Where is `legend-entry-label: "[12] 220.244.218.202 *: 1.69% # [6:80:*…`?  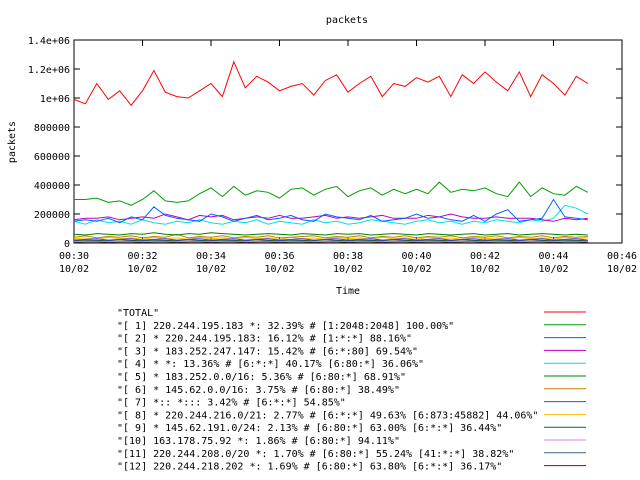 legend-entry-label: "[12] 220.244.218.202 *: 1.69% # [6:80:*… is located at coordinates (309, 467).